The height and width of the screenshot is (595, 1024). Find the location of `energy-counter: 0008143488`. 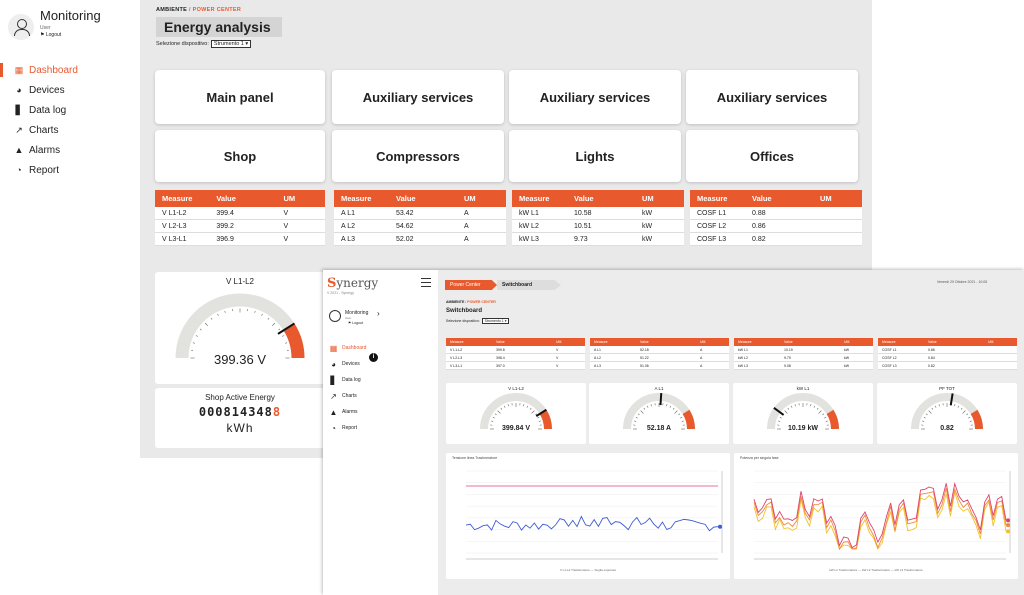

energy-counter: 0008143488 is located at coordinates (240, 412).